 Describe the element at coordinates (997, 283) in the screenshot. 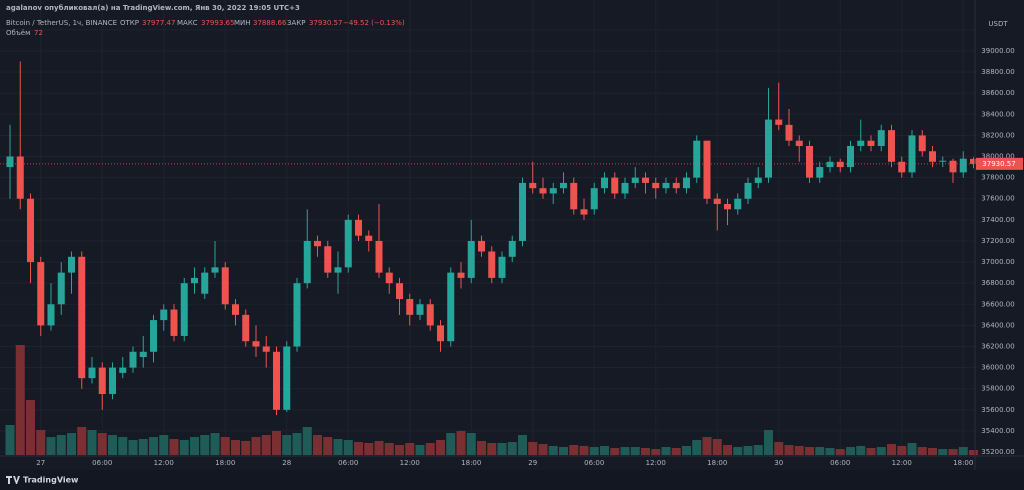

I see `y-tick-label: 36800.00` at that location.